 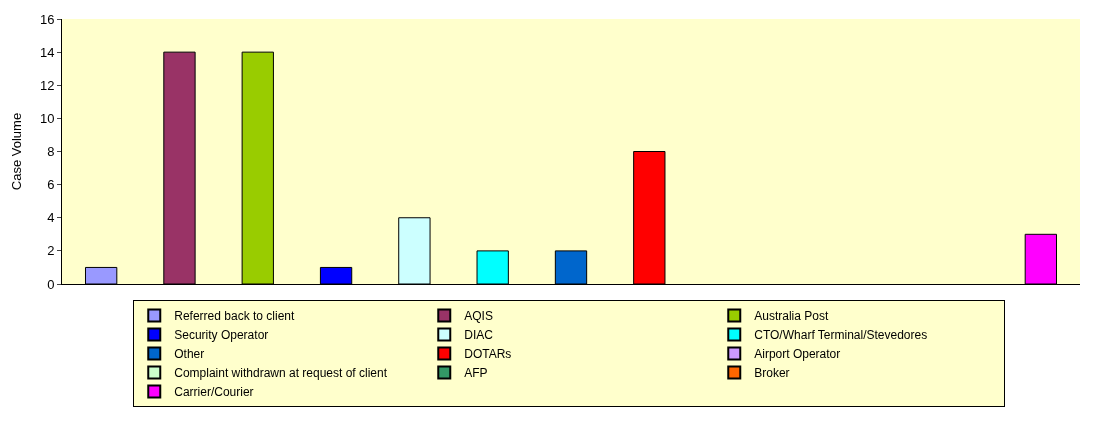 What do you see at coordinates (16, 151) in the screenshot?
I see `y-axis-title: Case Volume` at bounding box center [16, 151].